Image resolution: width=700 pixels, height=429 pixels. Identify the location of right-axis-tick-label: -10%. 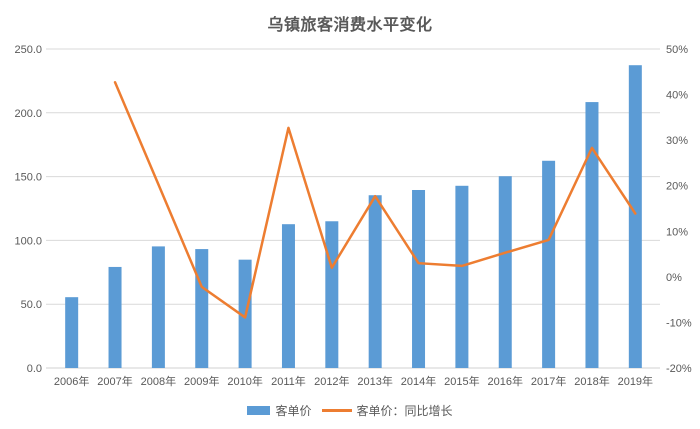
(679, 323).